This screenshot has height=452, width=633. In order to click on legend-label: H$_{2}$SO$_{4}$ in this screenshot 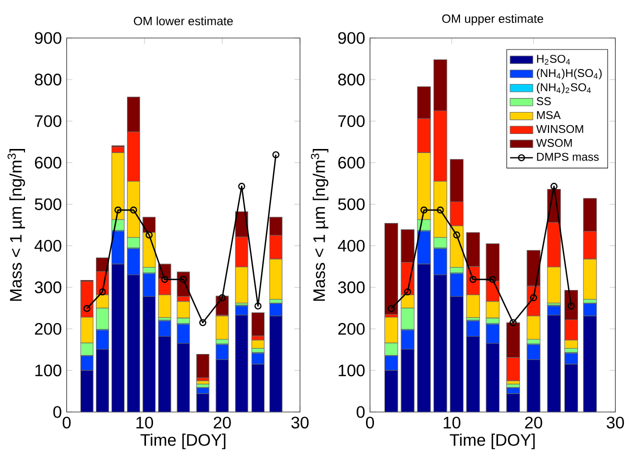, I will do `click(553, 59)`.